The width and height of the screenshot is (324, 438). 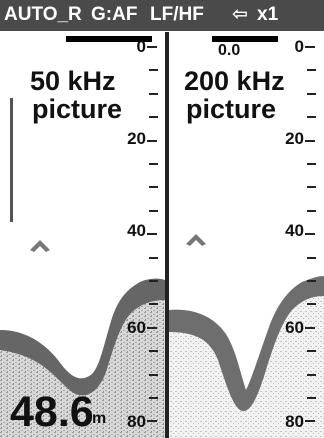 I want to click on right-bottom-contour, so click(x=246, y=344).